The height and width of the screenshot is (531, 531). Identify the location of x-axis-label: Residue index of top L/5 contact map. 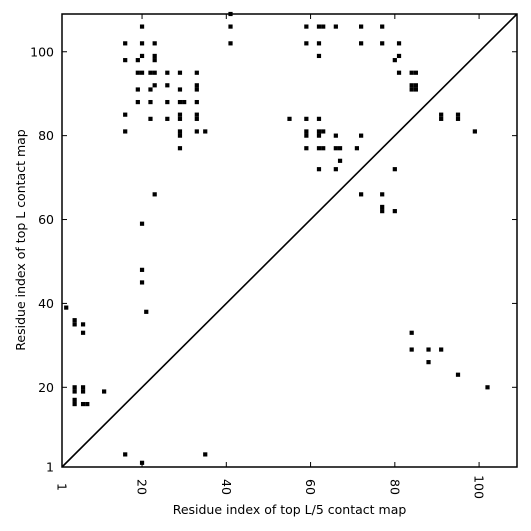
(290, 509).